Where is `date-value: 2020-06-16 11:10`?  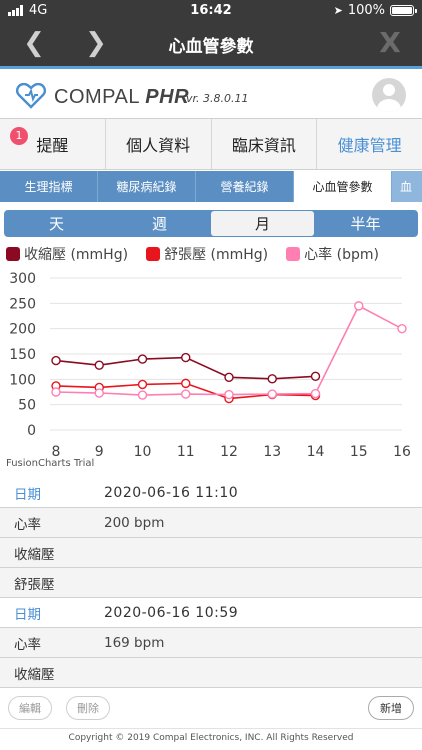 date-value: 2020-06-16 11:10 is located at coordinates (171, 492).